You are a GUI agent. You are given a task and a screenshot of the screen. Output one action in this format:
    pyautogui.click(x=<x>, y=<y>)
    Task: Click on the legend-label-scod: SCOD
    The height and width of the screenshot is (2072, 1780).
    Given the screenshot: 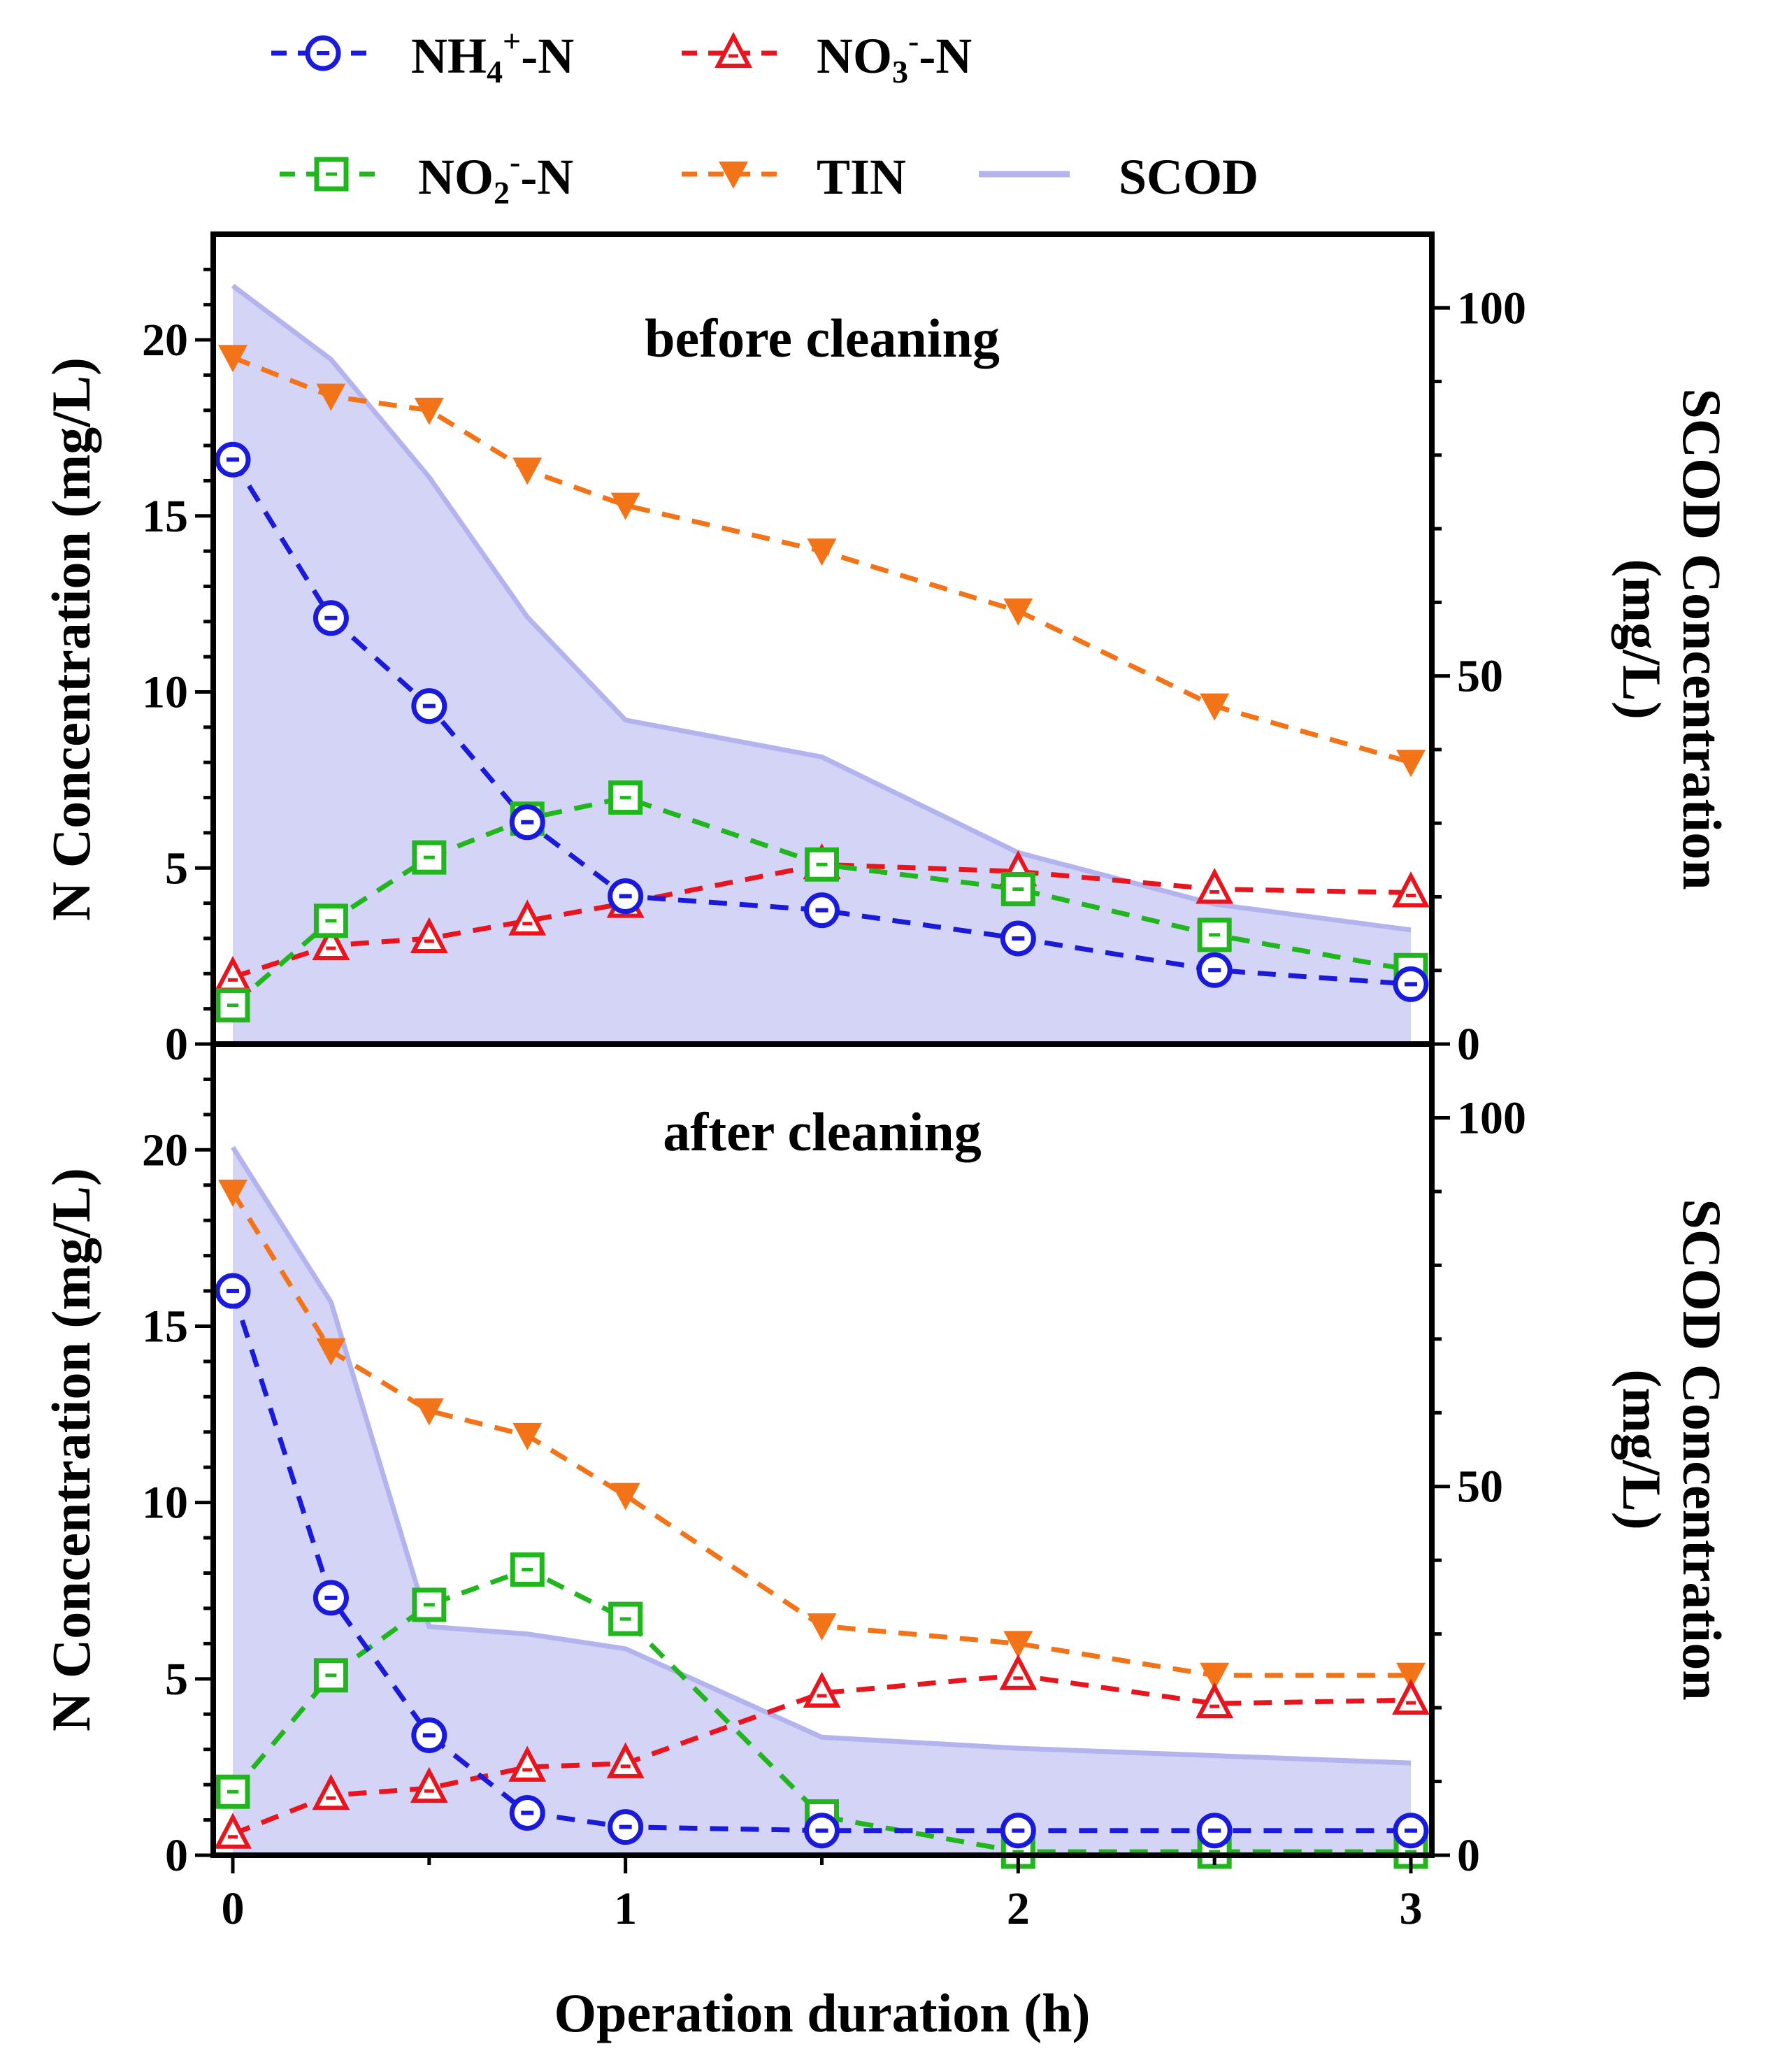 What is the action you would take?
    pyautogui.click(x=1188, y=177)
    